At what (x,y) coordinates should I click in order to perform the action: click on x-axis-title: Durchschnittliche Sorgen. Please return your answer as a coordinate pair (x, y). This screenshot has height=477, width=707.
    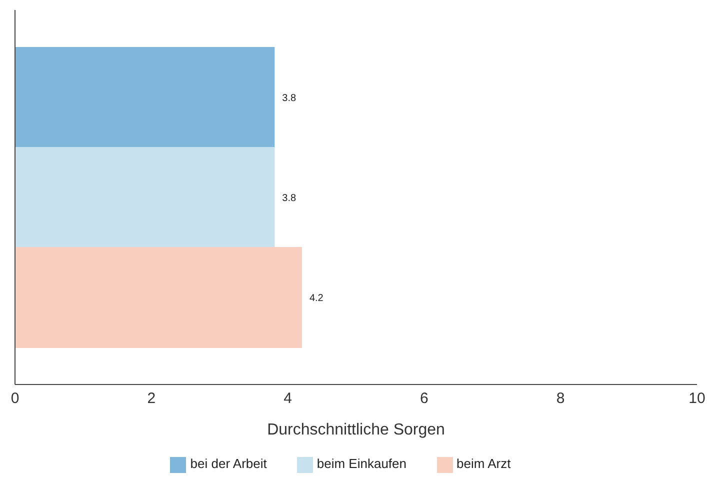
    Looking at the image, I should click on (356, 429).